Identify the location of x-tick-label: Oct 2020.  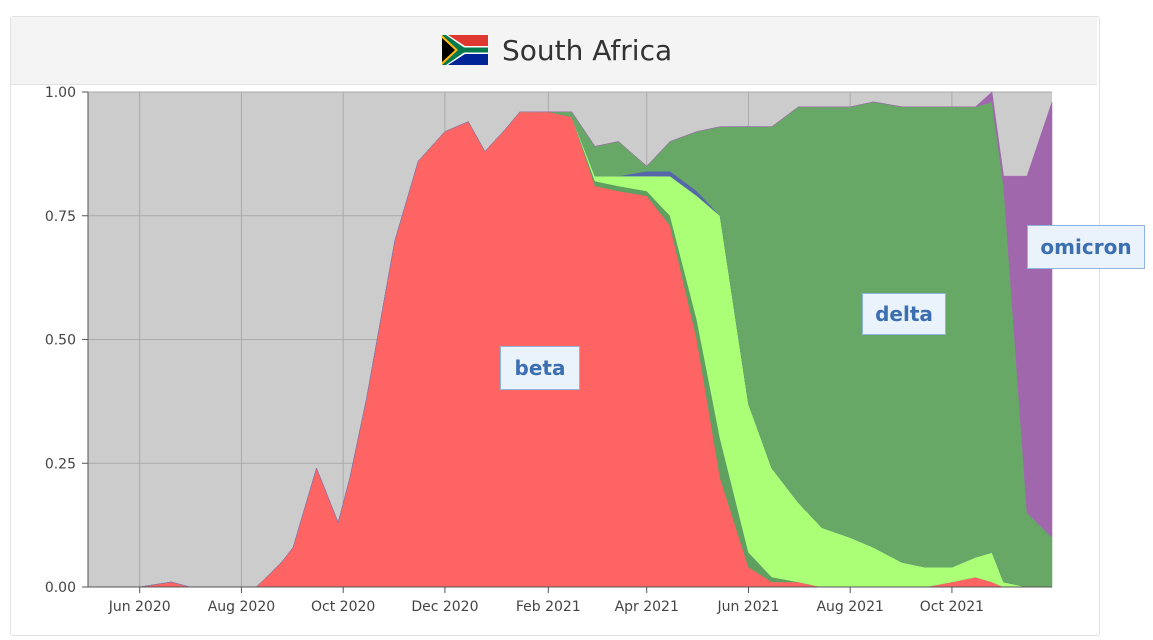
(343, 607).